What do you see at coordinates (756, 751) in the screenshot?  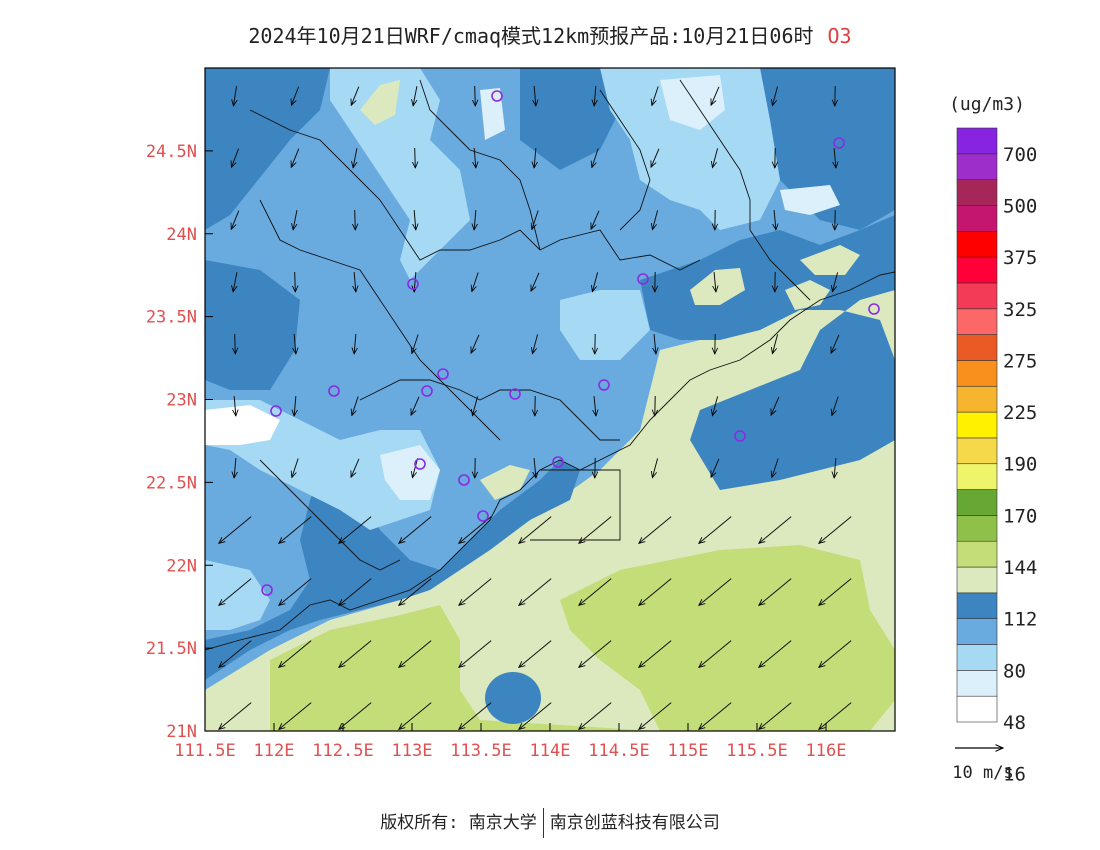 I see `x-tick-label: 115.5E` at bounding box center [756, 751].